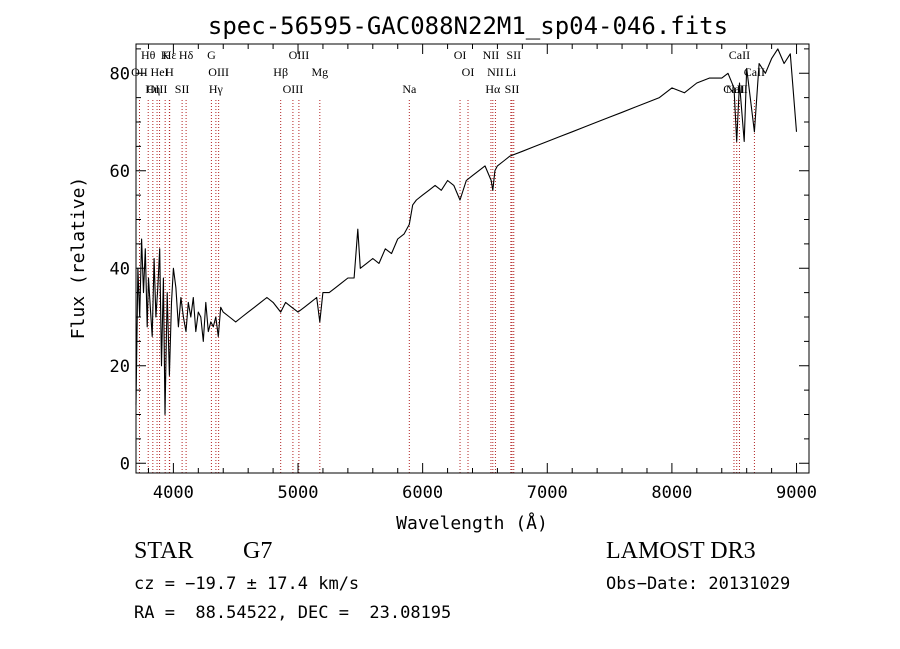 The height and width of the screenshot is (649, 900). I want to click on line-label-2: OIII, so click(157, 89).